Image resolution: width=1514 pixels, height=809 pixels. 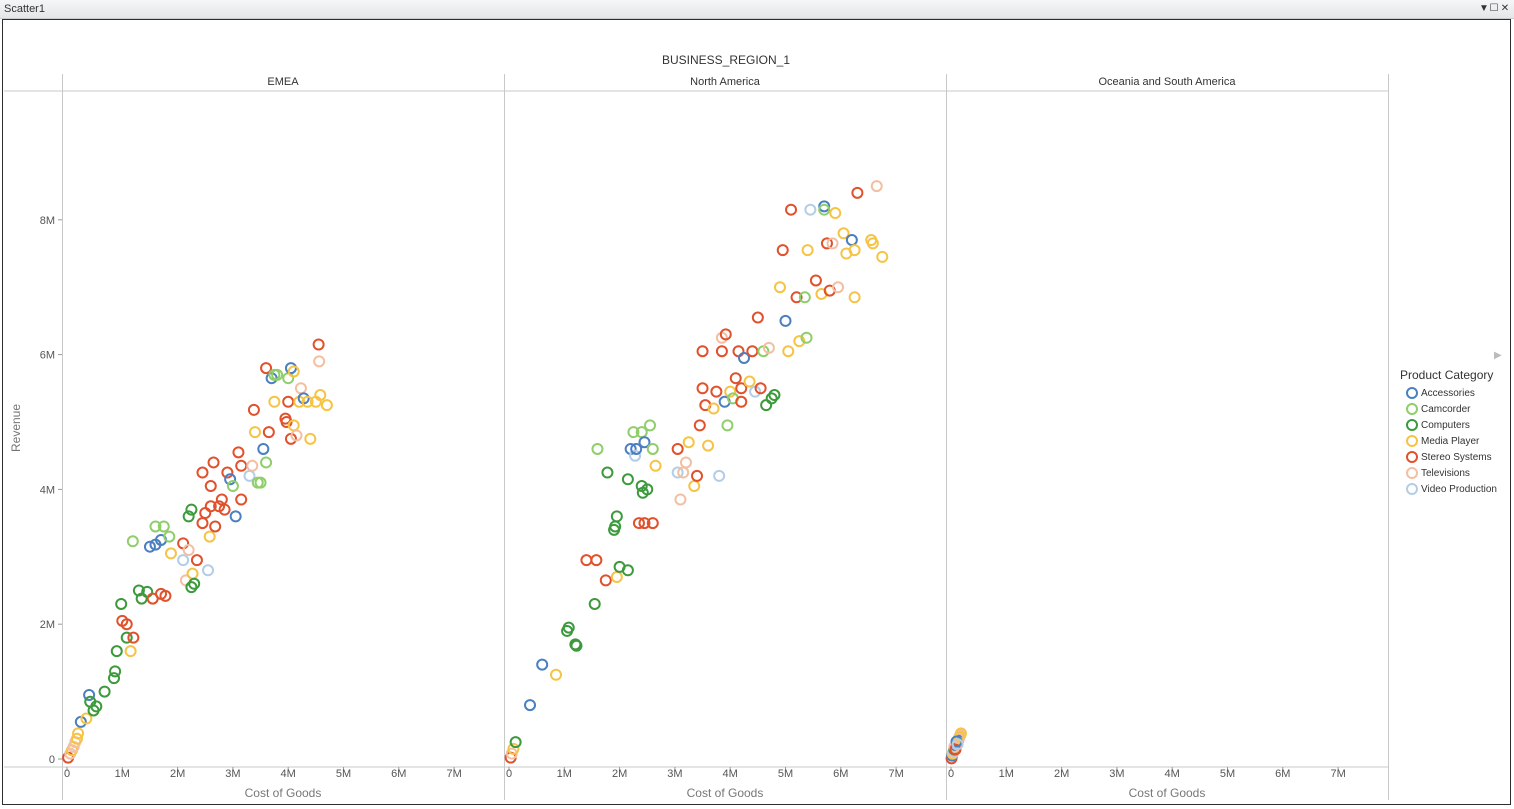 I want to click on legend-label: Accessories, so click(x=1448, y=393).